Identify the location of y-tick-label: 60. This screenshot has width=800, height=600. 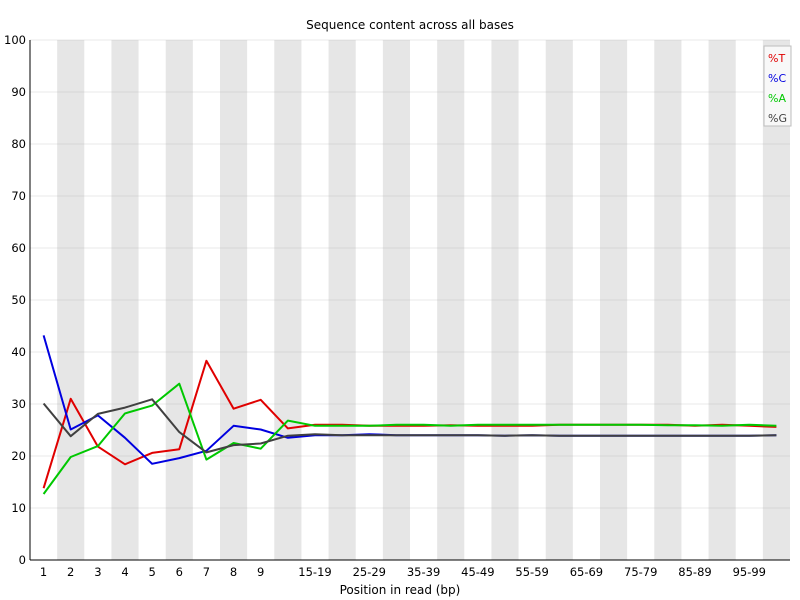
(18, 248).